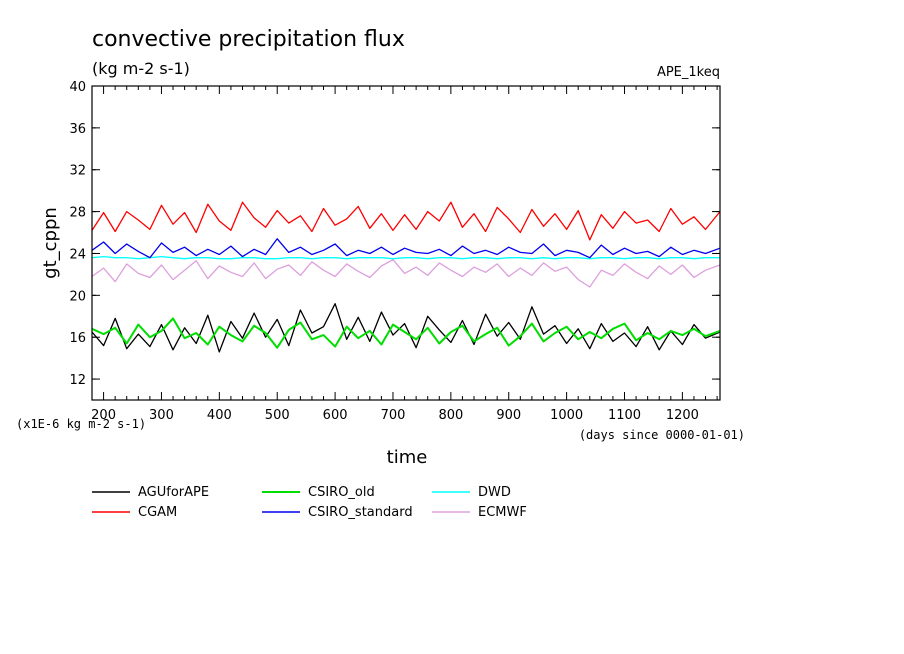  I want to click on series-line-aguforape, so click(406, 328).